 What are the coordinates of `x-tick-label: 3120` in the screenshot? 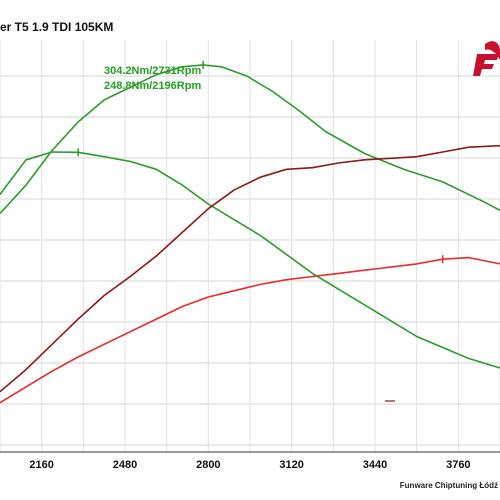 It's located at (291, 465).